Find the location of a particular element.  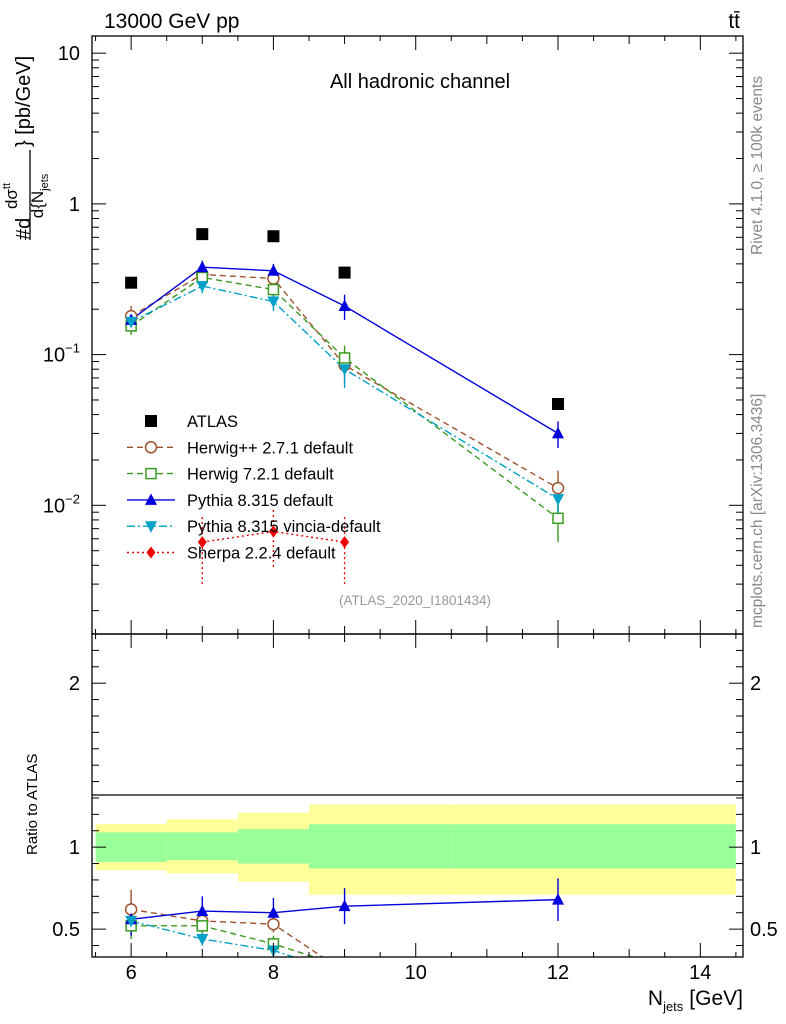

main-y-tick-labels: 10 1 10⁻¹ 10⁻² is located at coordinates (61, 280).